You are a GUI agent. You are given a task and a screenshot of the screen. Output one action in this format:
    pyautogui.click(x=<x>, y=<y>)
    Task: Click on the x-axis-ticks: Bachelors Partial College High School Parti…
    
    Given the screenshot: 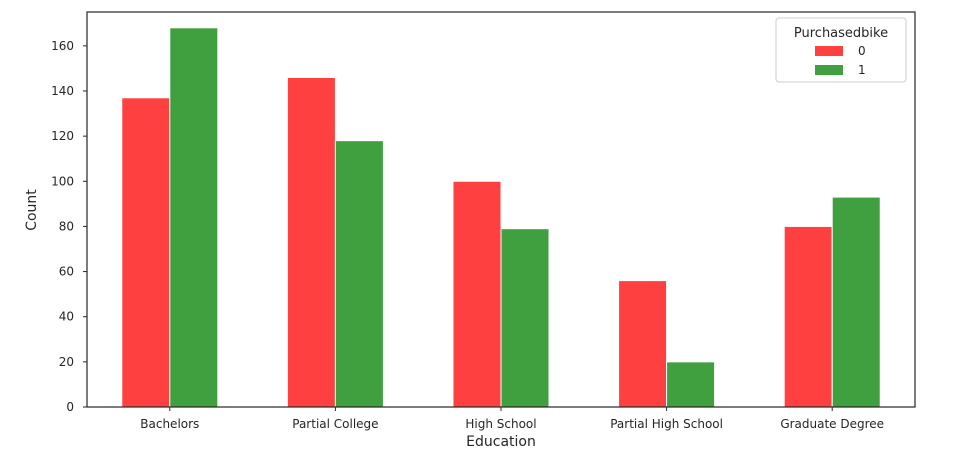 What is the action you would take?
    pyautogui.click(x=512, y=419)
    